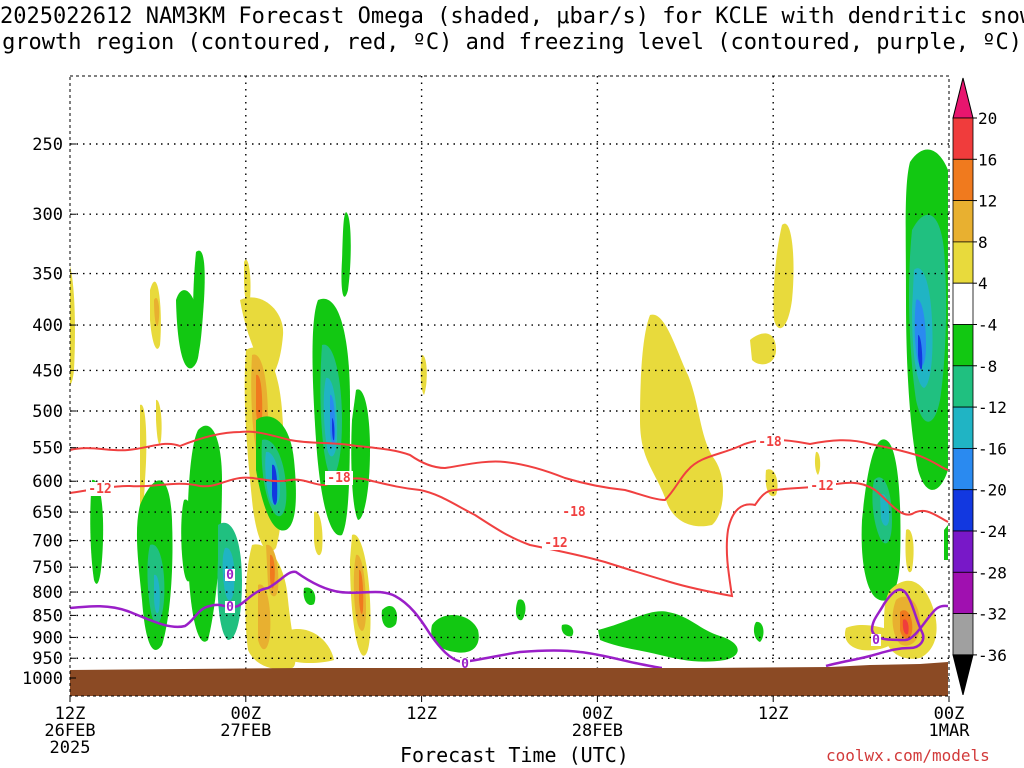 This screenshot has height=768, width=1024. Describe the element at coordinates (47, 542) in the screenshot. I see `y-tick-label: 700` at that location.